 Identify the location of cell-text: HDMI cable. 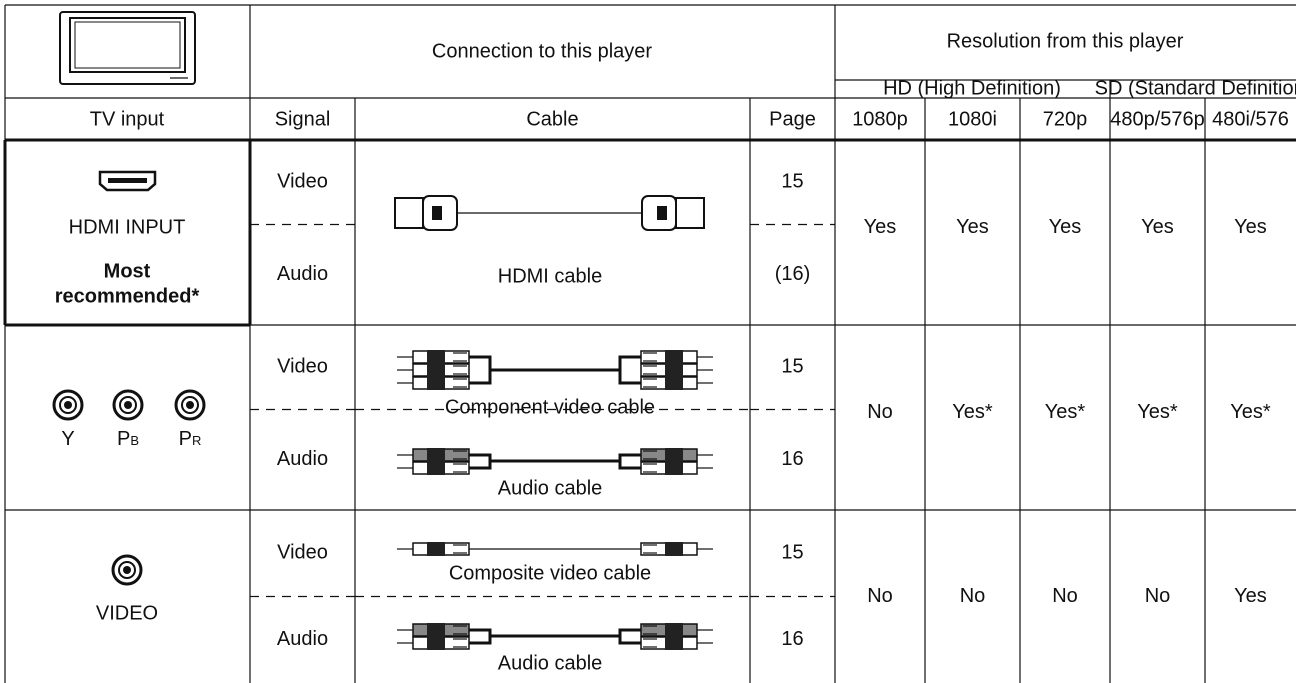
(550, 276).